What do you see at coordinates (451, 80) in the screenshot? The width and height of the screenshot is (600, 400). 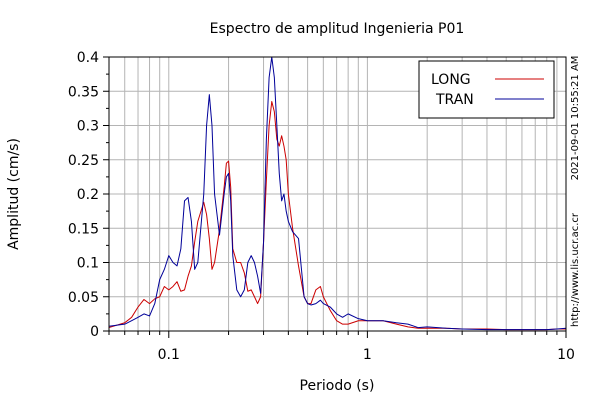 I see `legend-label-long: LONG` at bounding box center [451, 80].